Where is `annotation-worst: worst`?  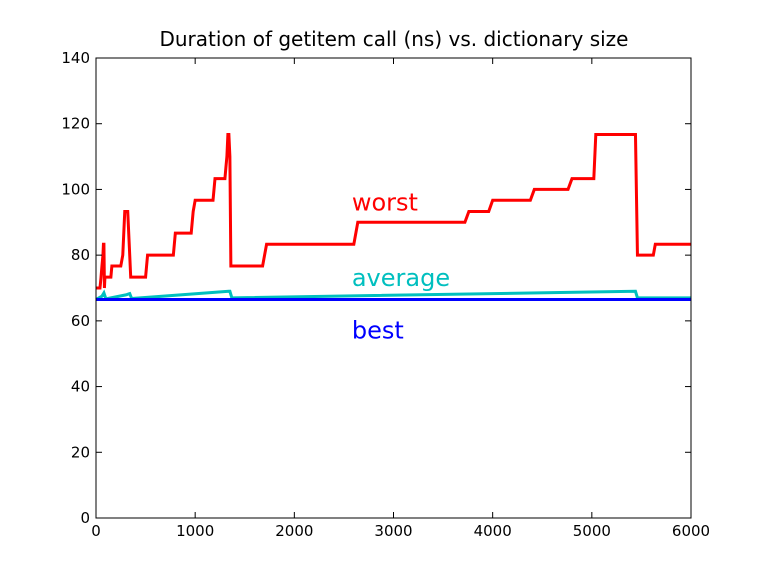 annotation-worst: worst is located at coordinates (385, 203).